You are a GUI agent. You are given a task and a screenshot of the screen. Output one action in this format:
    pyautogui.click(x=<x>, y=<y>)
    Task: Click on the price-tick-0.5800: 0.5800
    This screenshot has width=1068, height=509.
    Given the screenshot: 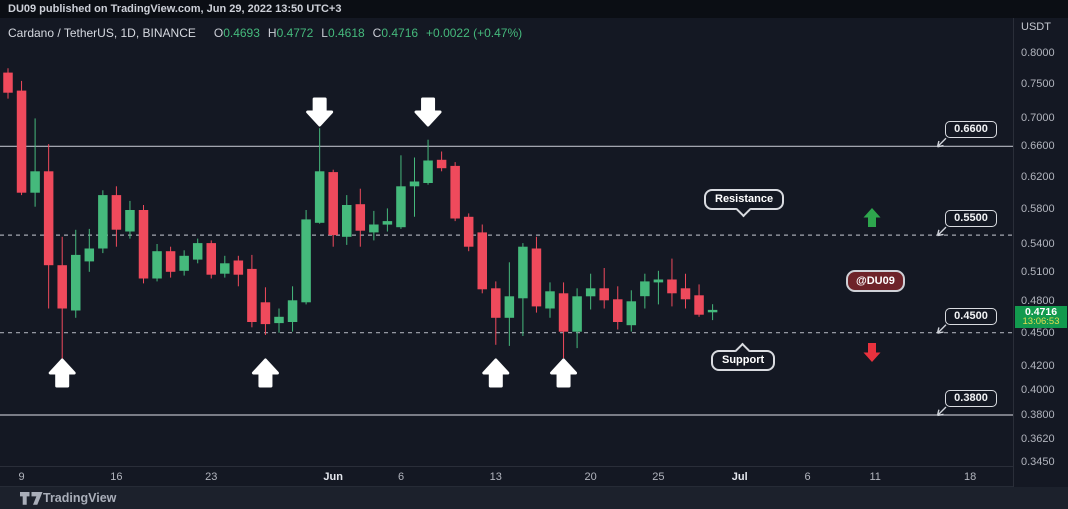 What is the action you would take?
    pyautogui.click(x=1038, y=209)
    